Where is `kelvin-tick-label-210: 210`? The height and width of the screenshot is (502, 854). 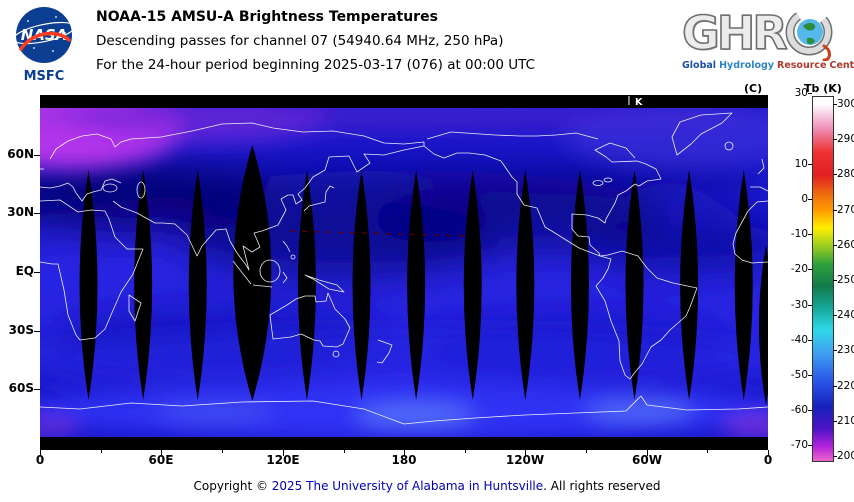 kelvin-tick-label-210: 210 is located at coordinates (845, 421).